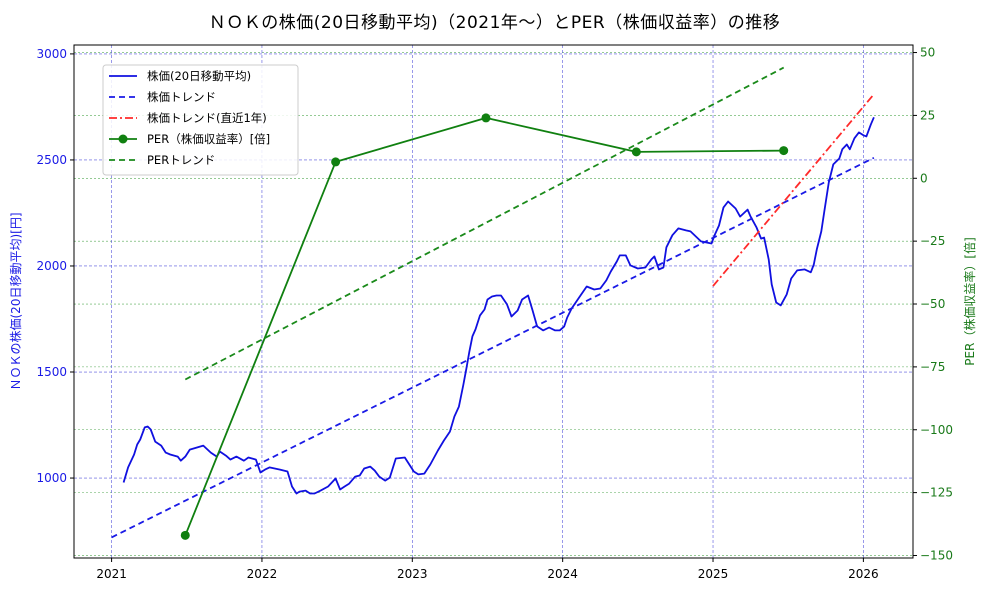 This screenshot has height=593, width=989. I want to click on y-right-tick-label: −125, so click(936, 493).